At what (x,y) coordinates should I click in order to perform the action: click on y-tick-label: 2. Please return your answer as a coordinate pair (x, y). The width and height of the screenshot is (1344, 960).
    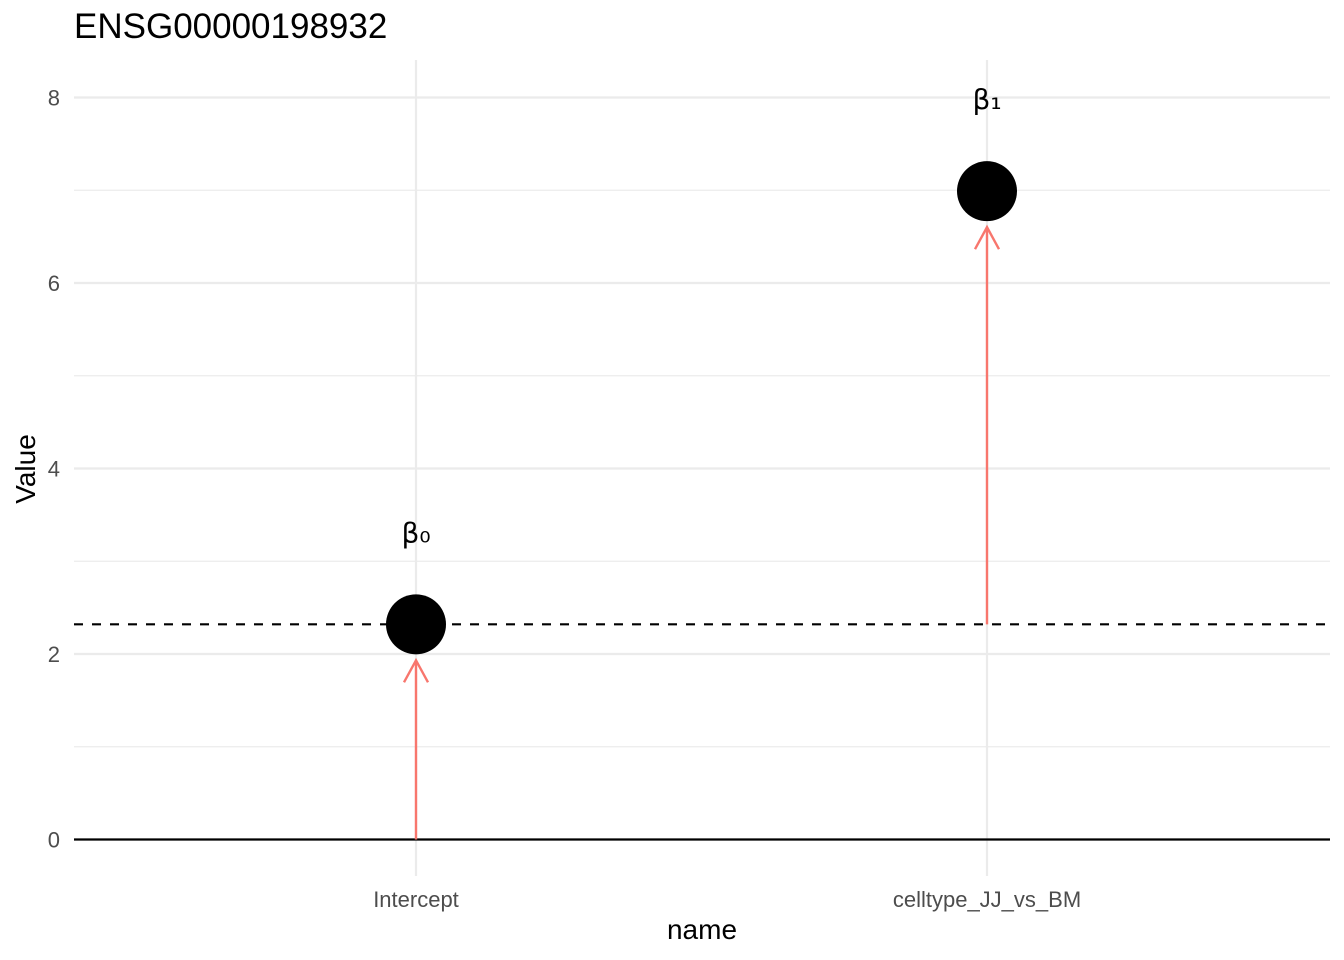
    Looking at the image, I should click on (54, 654).